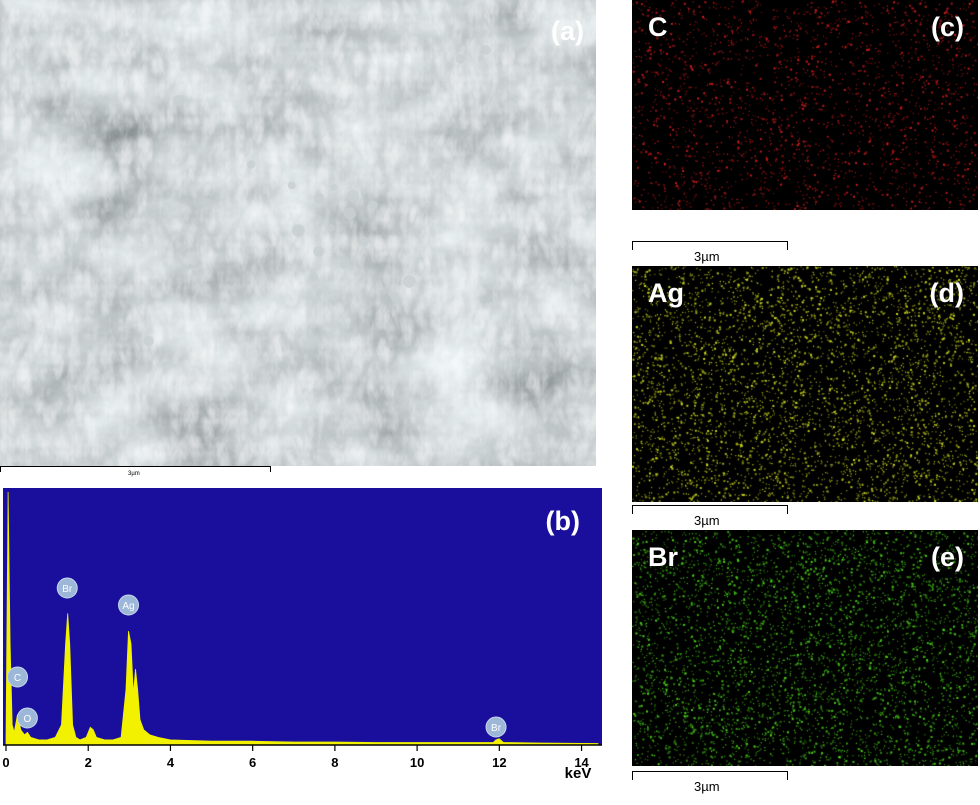  Describe the element at coordinates (707, 520) in the screenshot. I see `map-d-scale-label: 3µm` at that location.